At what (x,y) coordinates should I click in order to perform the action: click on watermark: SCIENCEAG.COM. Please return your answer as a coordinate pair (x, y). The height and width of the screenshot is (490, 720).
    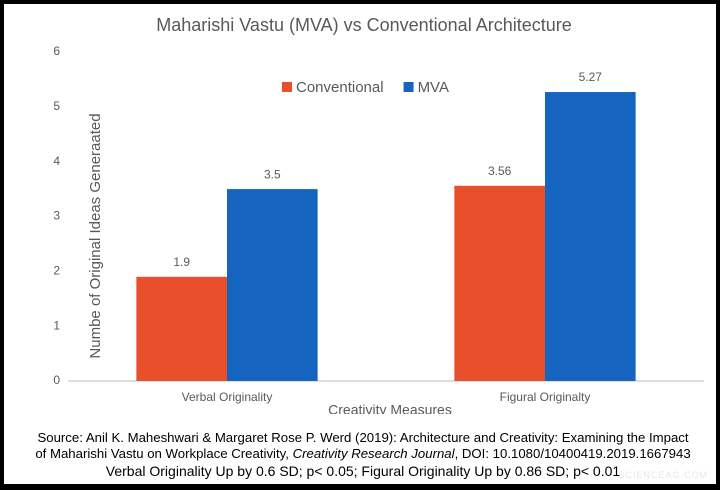
    Looking at the image, I should click on (663, 475).